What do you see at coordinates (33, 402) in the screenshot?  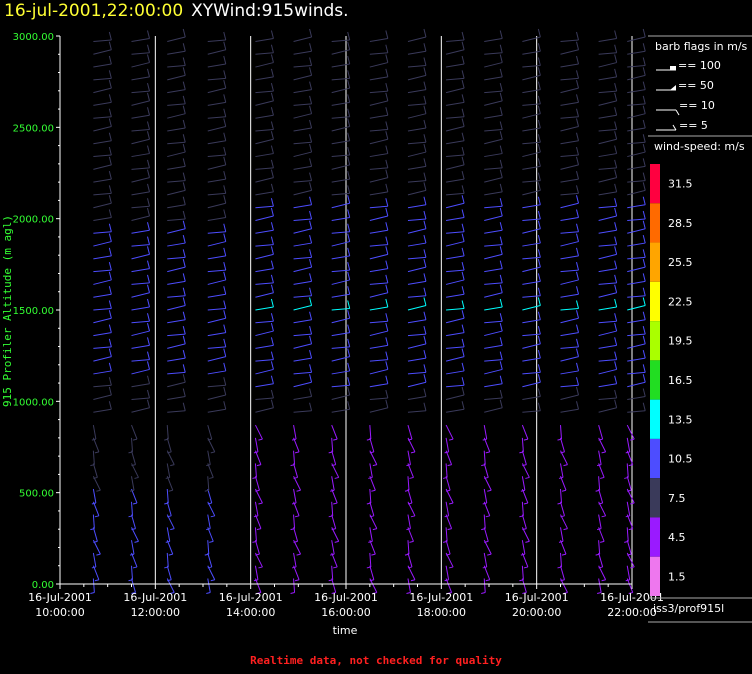 I see `y-tick-label: 1000.00` at bounding box center [33, 402].